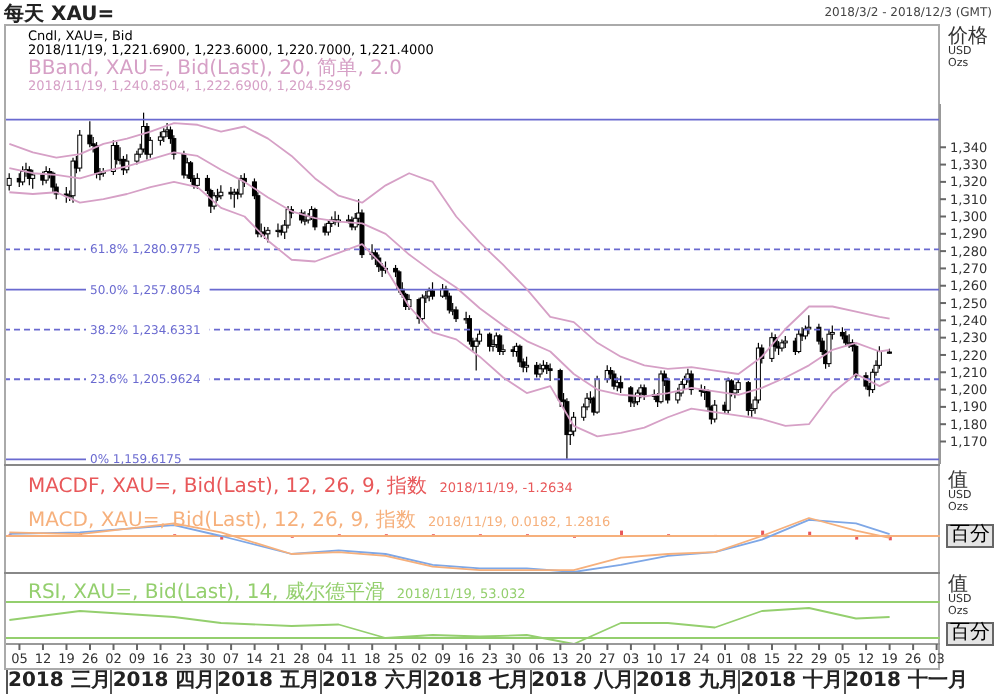  What do you see at coordinates (228, 487) in the screenshot?
I see `text: MACDF, XAU=, Bid(Last), 12, 26, 9, 指数` at bounding box center [228, 487].